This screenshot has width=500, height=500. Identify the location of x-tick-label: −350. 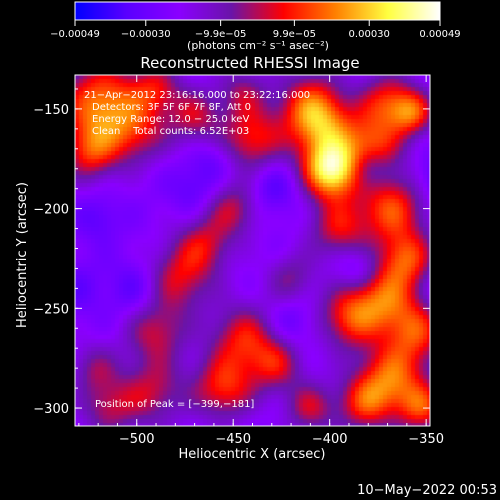
(426, 439).